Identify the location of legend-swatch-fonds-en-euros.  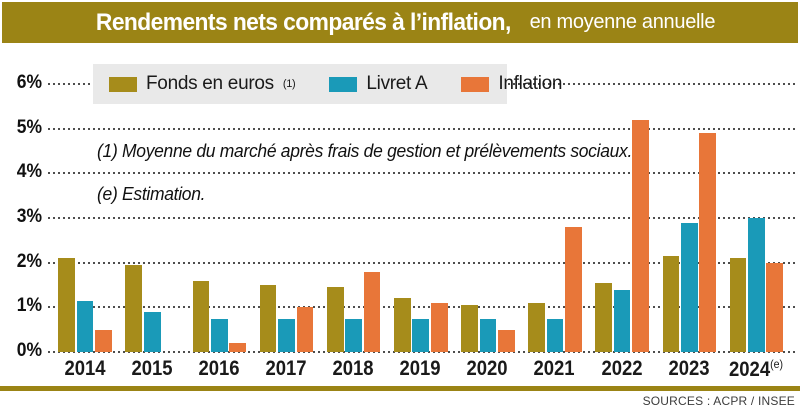
(123, 84).